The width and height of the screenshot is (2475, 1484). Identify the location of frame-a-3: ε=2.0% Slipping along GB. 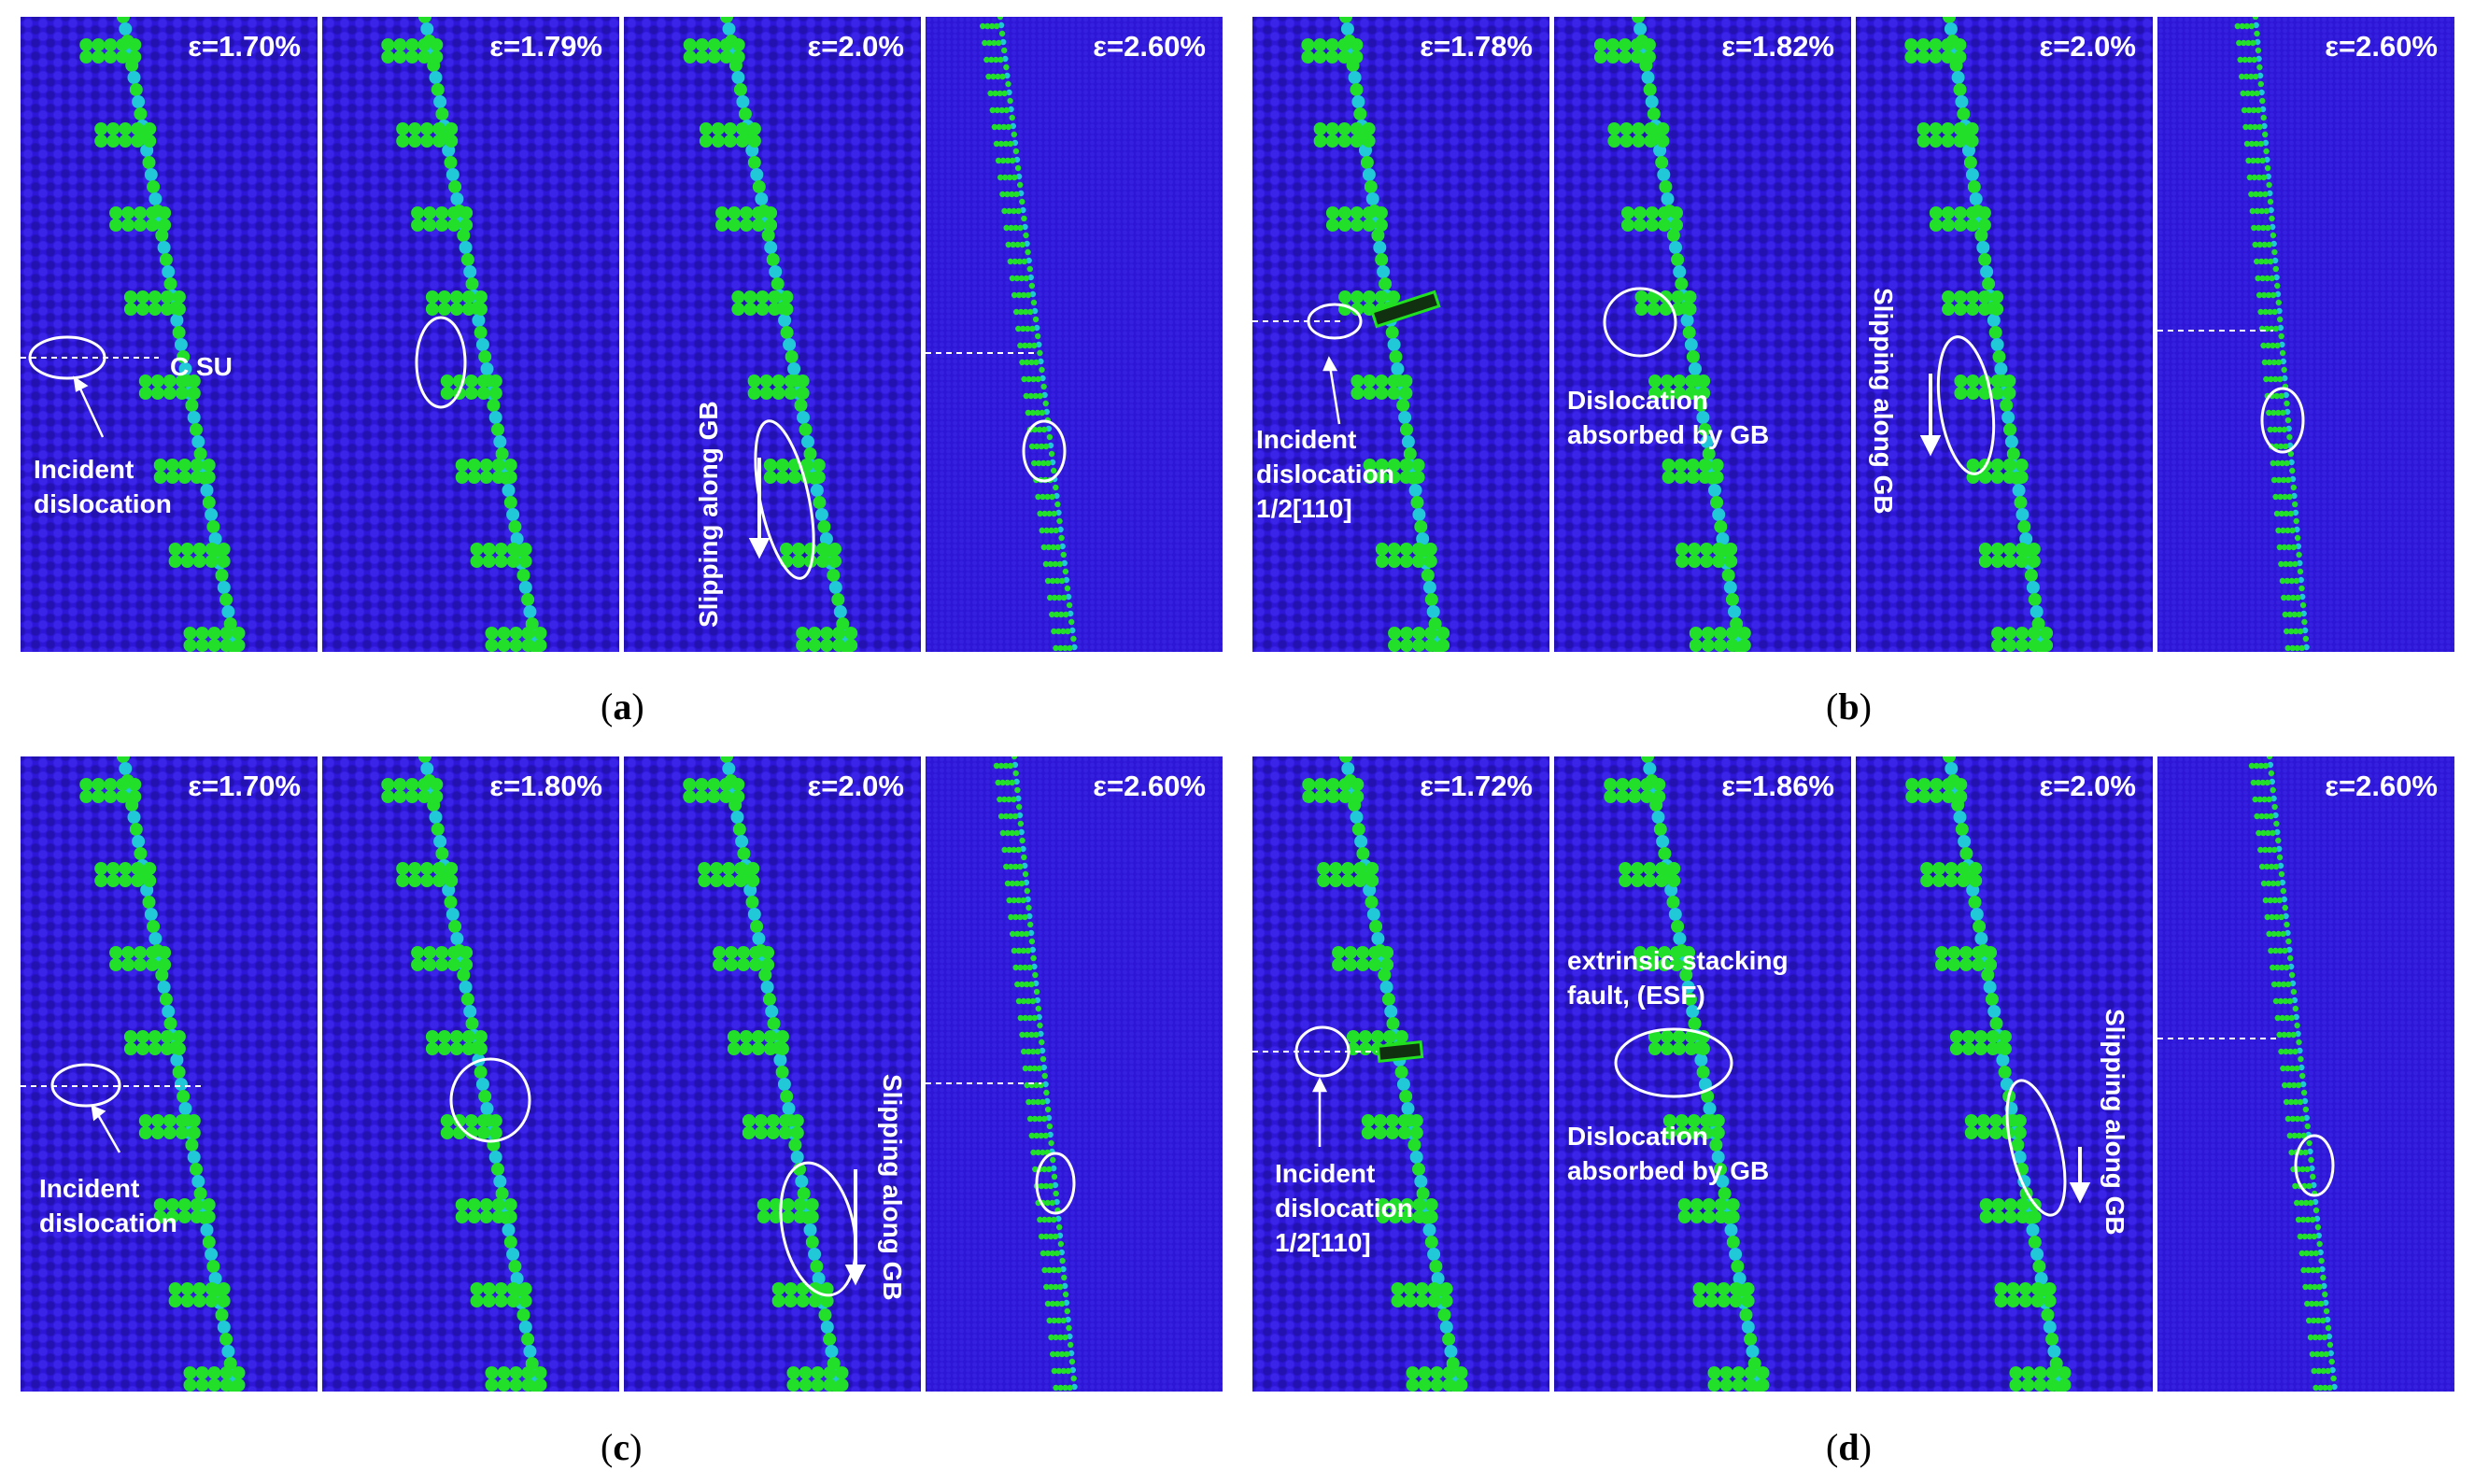
(772, 334).